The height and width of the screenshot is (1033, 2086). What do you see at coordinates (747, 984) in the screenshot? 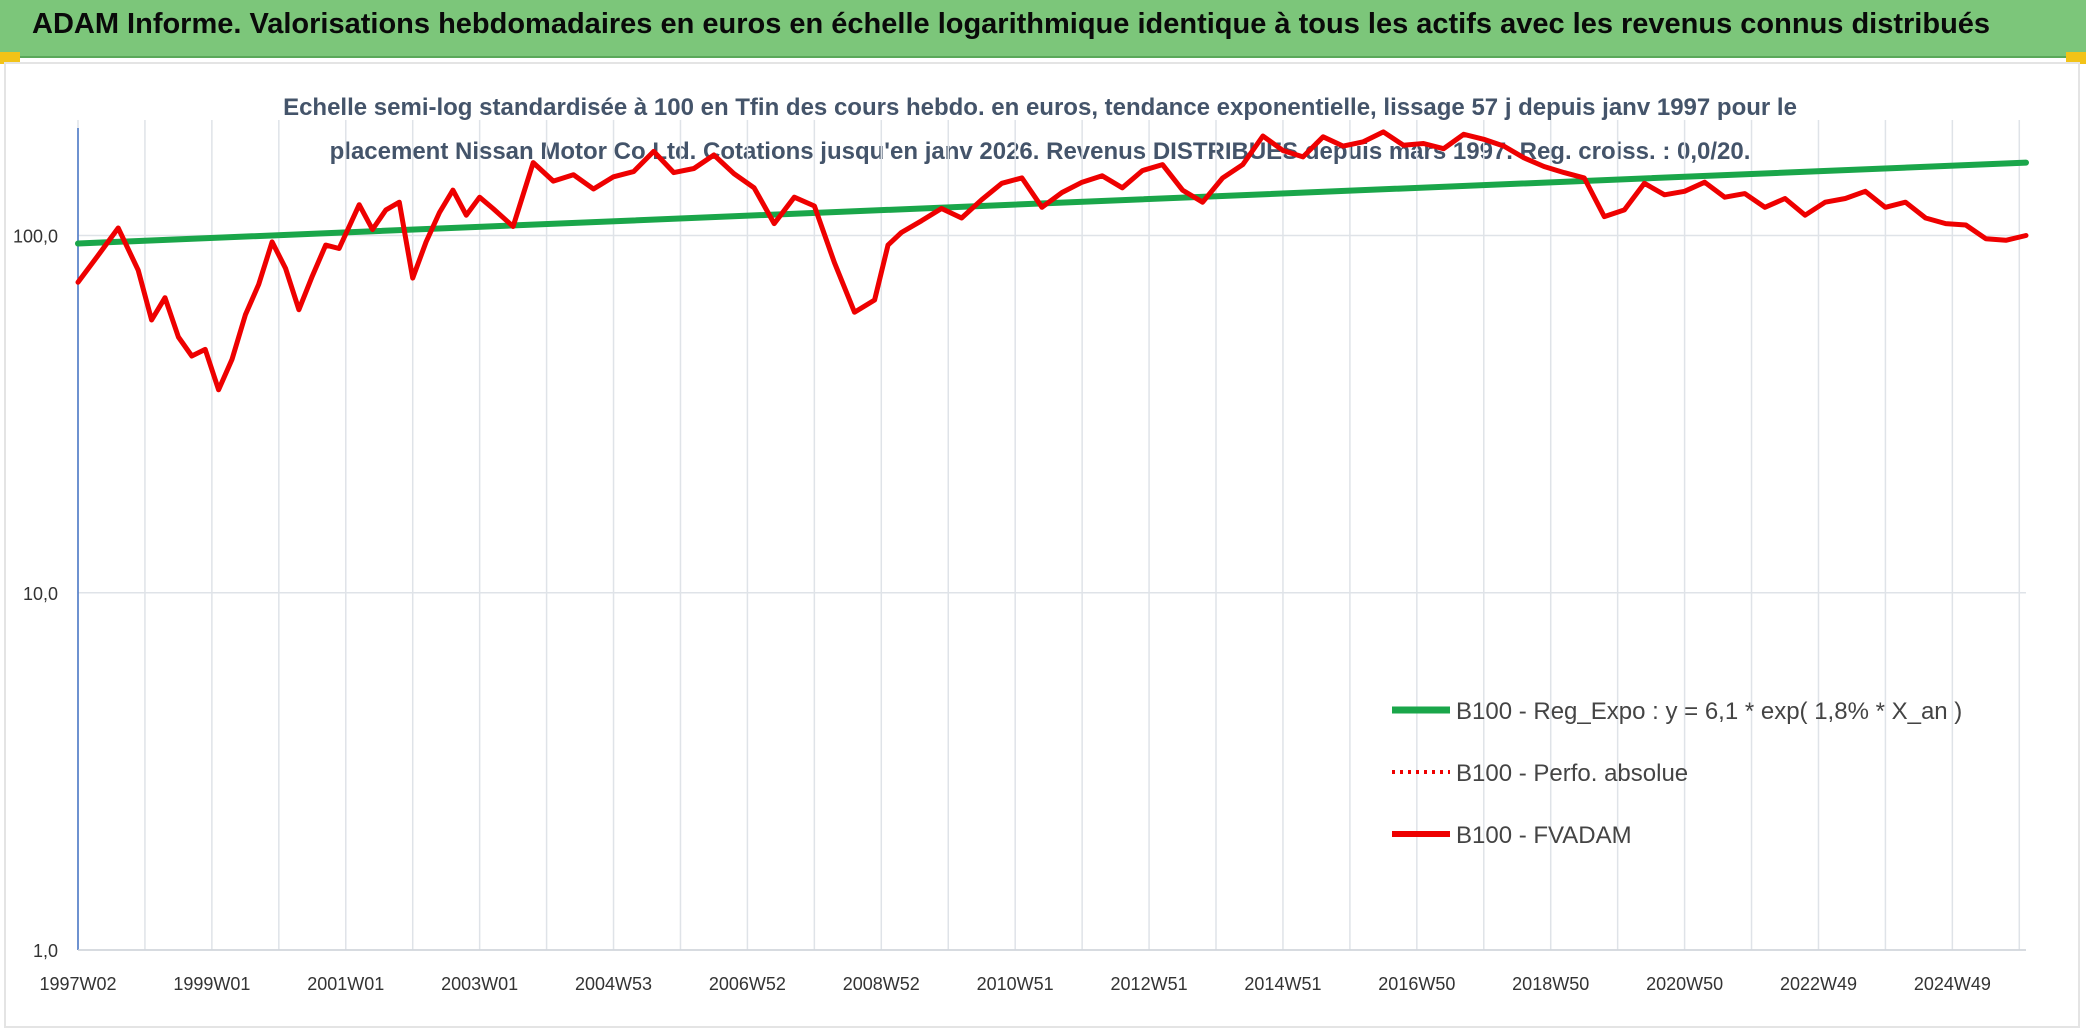
I see `x-tick-label: 2006W52` at bounding box center [747, 984].